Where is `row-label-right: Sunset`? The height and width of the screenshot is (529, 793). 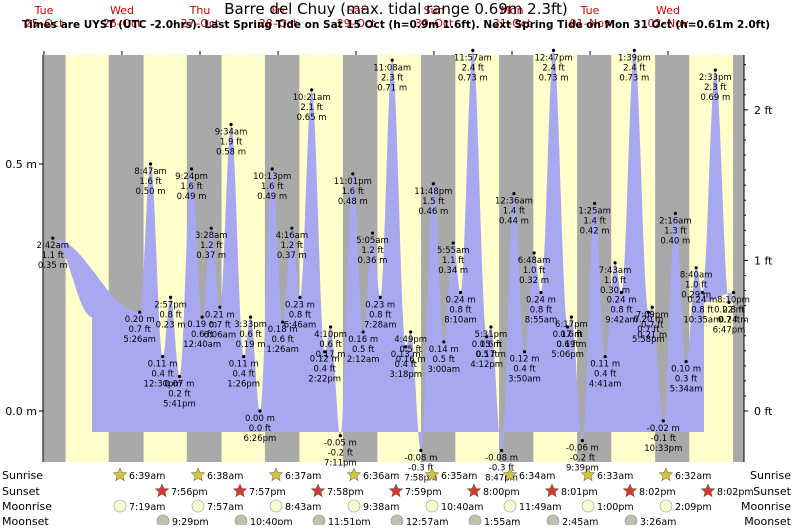
row-label-right: Sunset is located at coordinates (772, 491).